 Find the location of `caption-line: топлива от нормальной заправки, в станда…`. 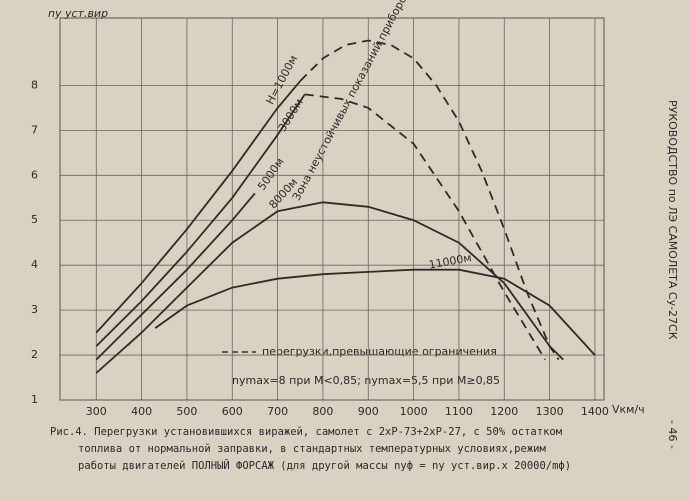

caption-line: топлива от нормальной заправки, в станда… is located at coordinates (312, 449).